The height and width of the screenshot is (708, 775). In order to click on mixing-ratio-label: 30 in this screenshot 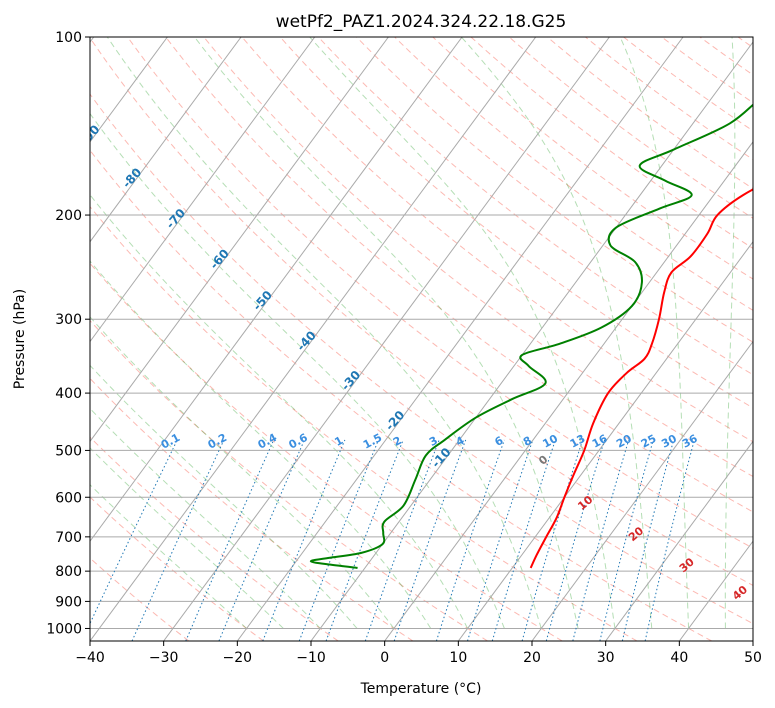, I will do `click(669, 441)`.